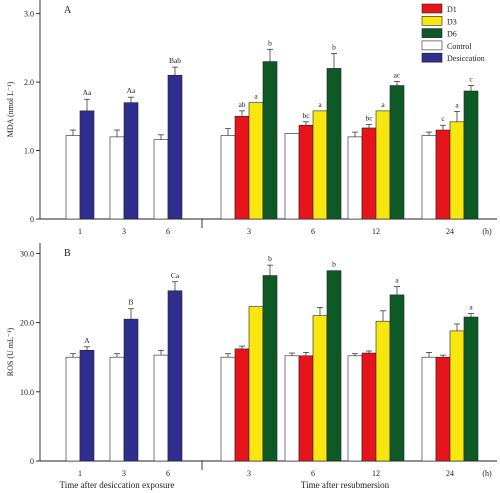 The image size is (500, 493). Describe the element at coordinates (175, 60) in the screenshot. I see `significance-letter: Bab` at that location.